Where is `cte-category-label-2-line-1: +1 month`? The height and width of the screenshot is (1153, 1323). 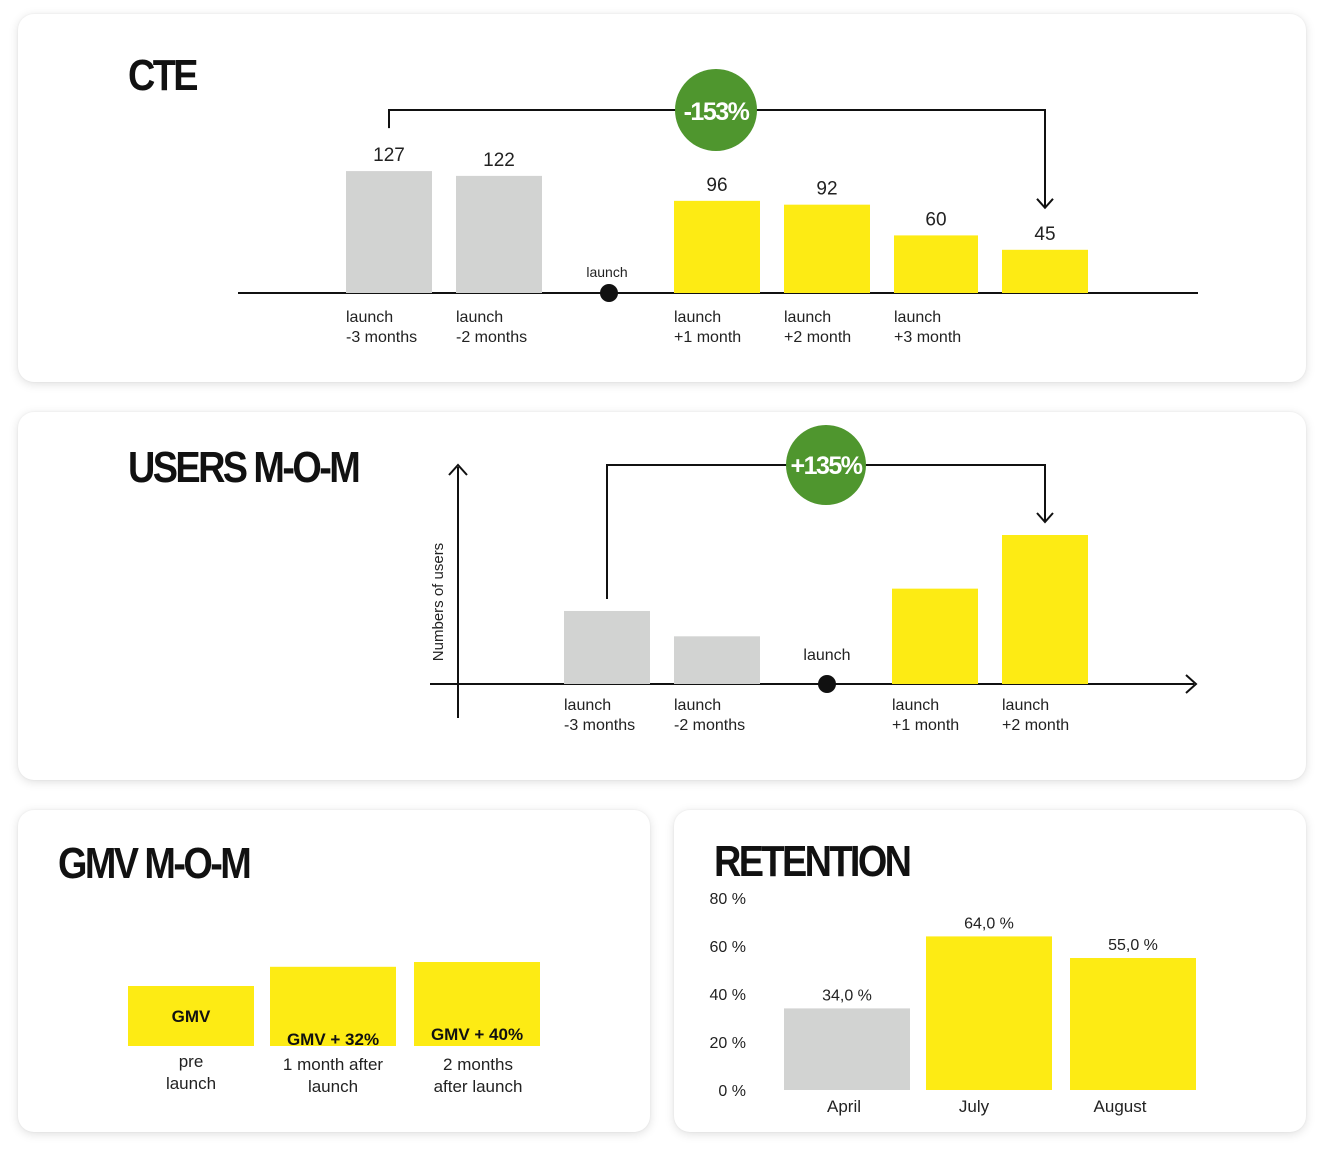
cte-category-label-2-line-1: +1 month is located at coordinates (707, 337).